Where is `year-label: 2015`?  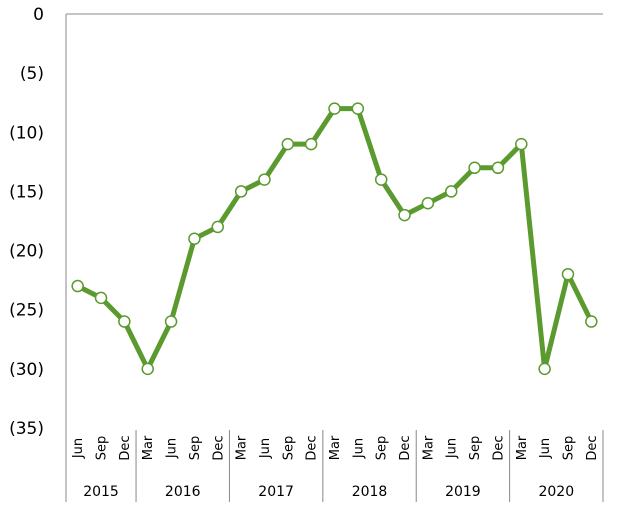
year-label: 2015 is located at coordinates (101, 492).